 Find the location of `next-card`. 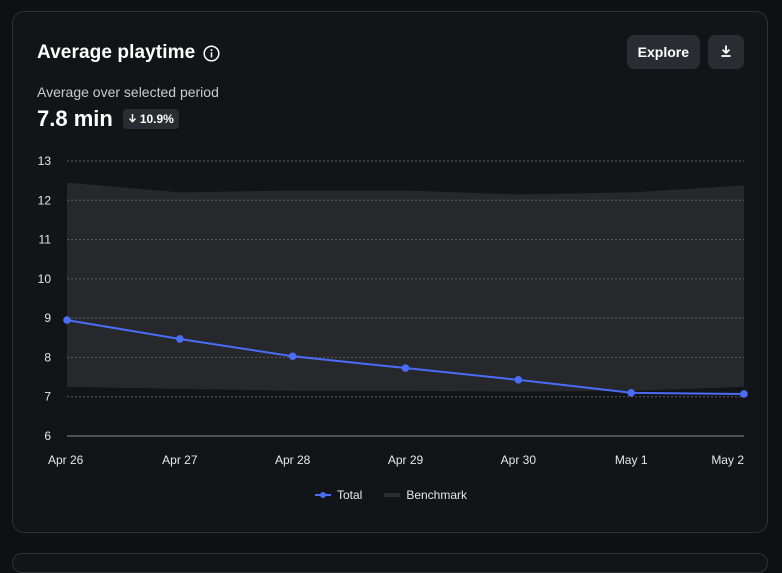

next-card is located at coordinates (390, 563).